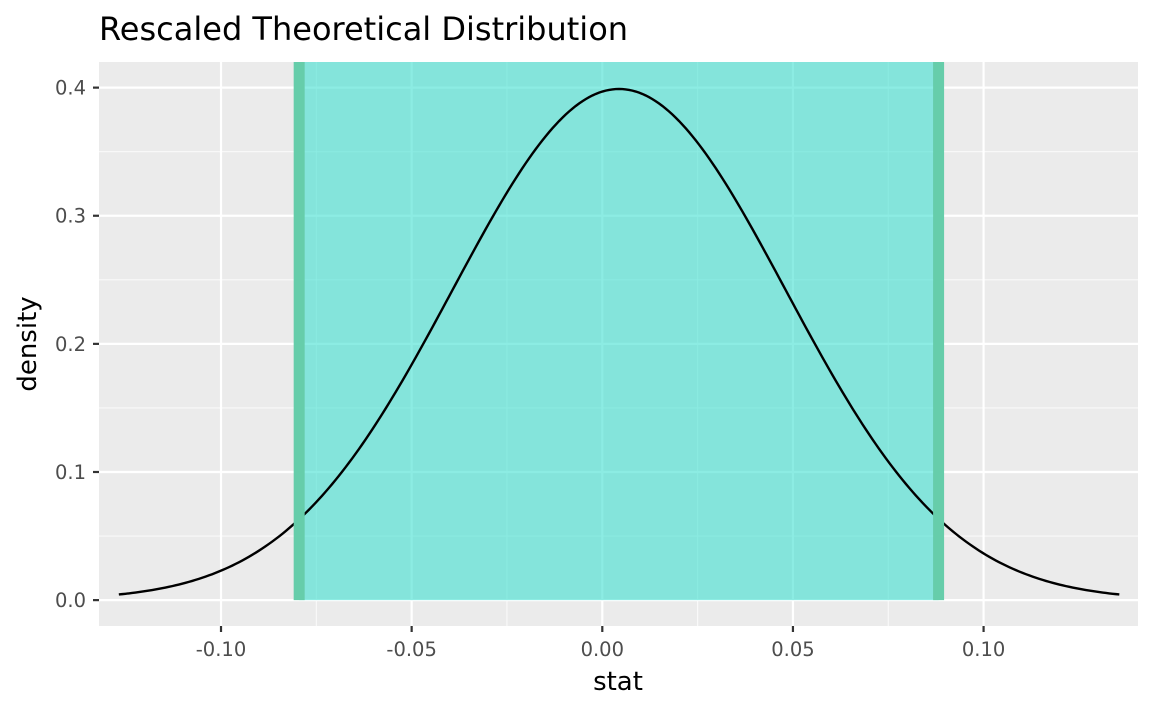 The width and height of the screenshot is (1152, 711). I want to click on x-tick-label: 0.05, so click(792, 649).